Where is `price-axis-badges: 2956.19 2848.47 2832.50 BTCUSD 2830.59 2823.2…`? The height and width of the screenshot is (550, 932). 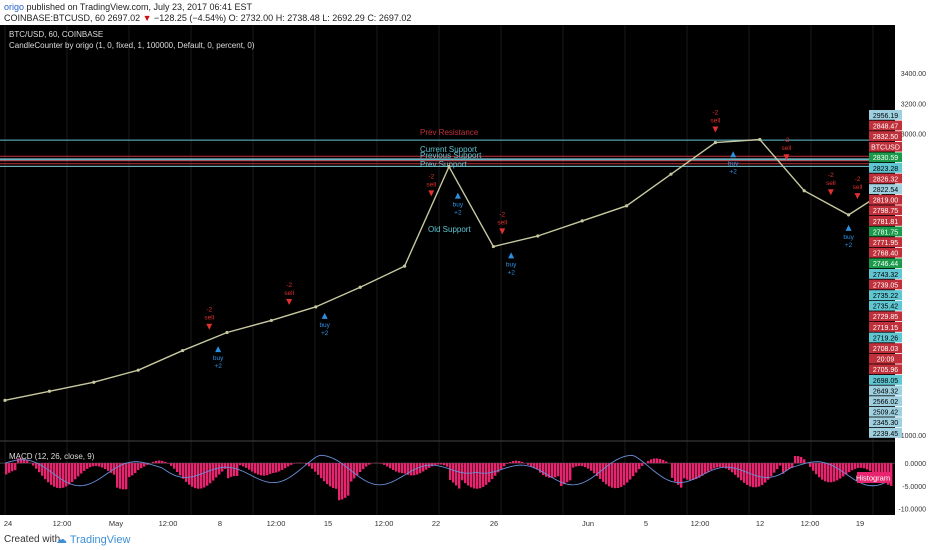 price-axis-badges: 2956.19 2848.47 2832.50 BTCUSD 2830.59 2823.2… is located at coordinates (885, 274).